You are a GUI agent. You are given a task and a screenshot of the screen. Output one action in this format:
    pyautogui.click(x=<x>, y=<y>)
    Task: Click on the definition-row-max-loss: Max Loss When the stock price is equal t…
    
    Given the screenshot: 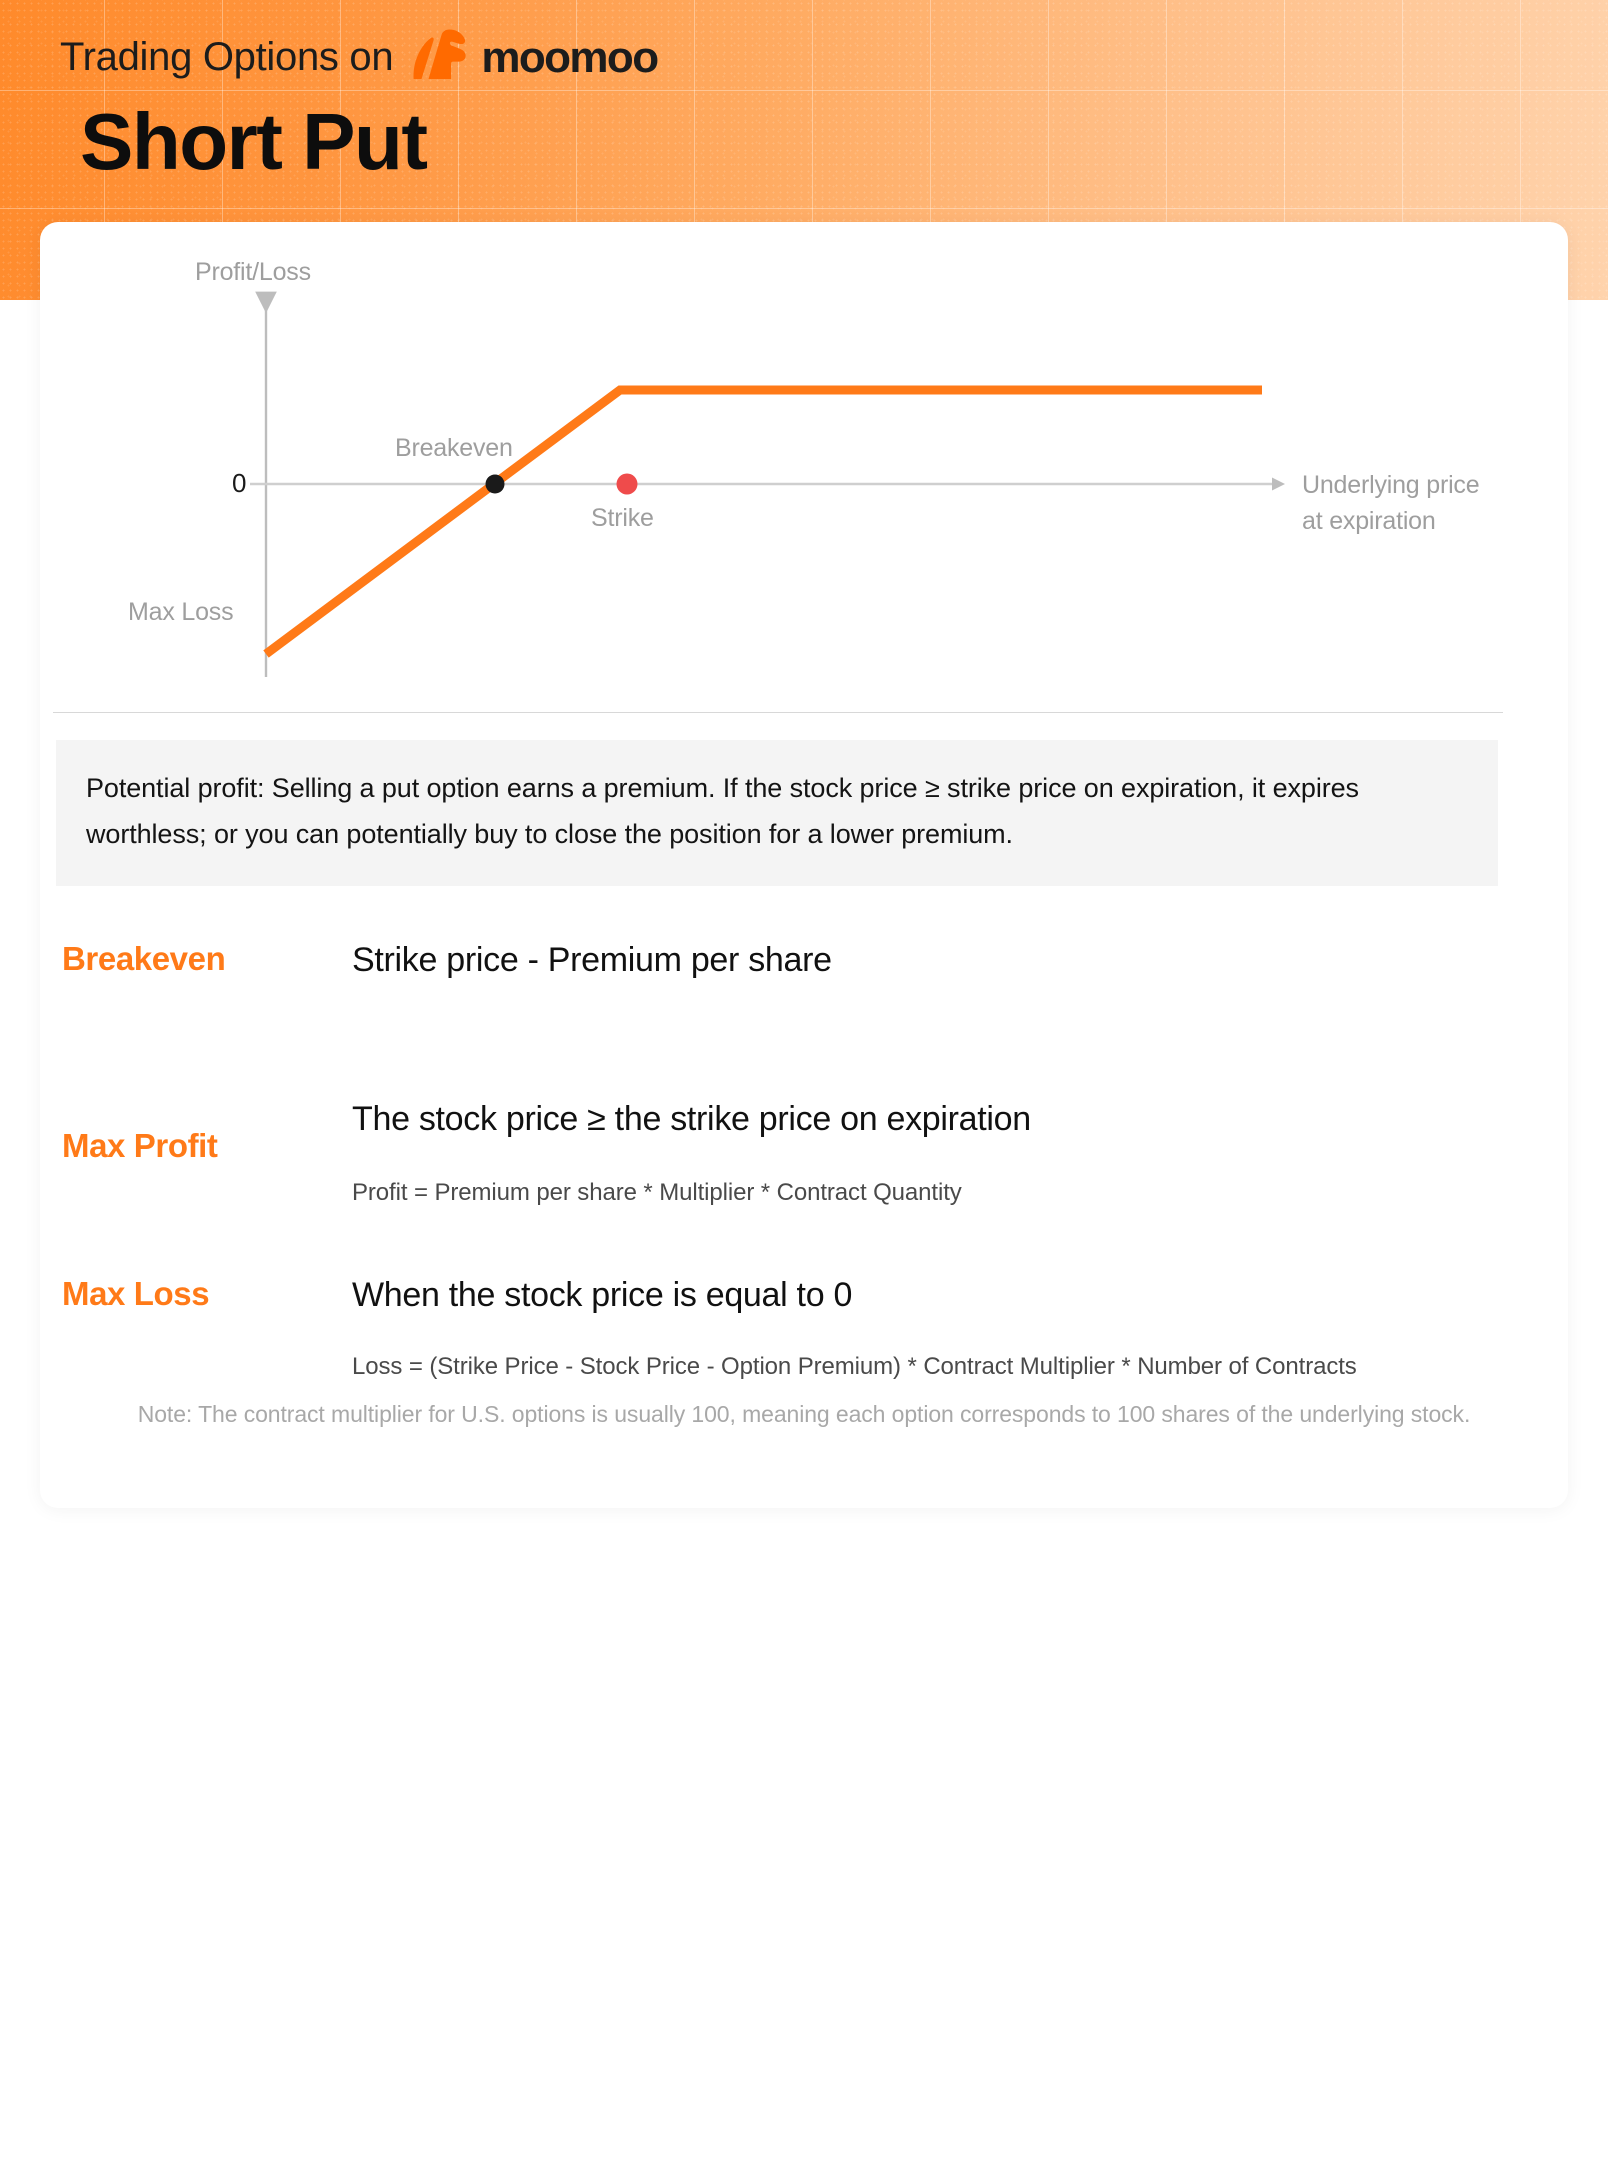 What is the action you would take?
    pyautogui.click(x=782, y=1328)
    